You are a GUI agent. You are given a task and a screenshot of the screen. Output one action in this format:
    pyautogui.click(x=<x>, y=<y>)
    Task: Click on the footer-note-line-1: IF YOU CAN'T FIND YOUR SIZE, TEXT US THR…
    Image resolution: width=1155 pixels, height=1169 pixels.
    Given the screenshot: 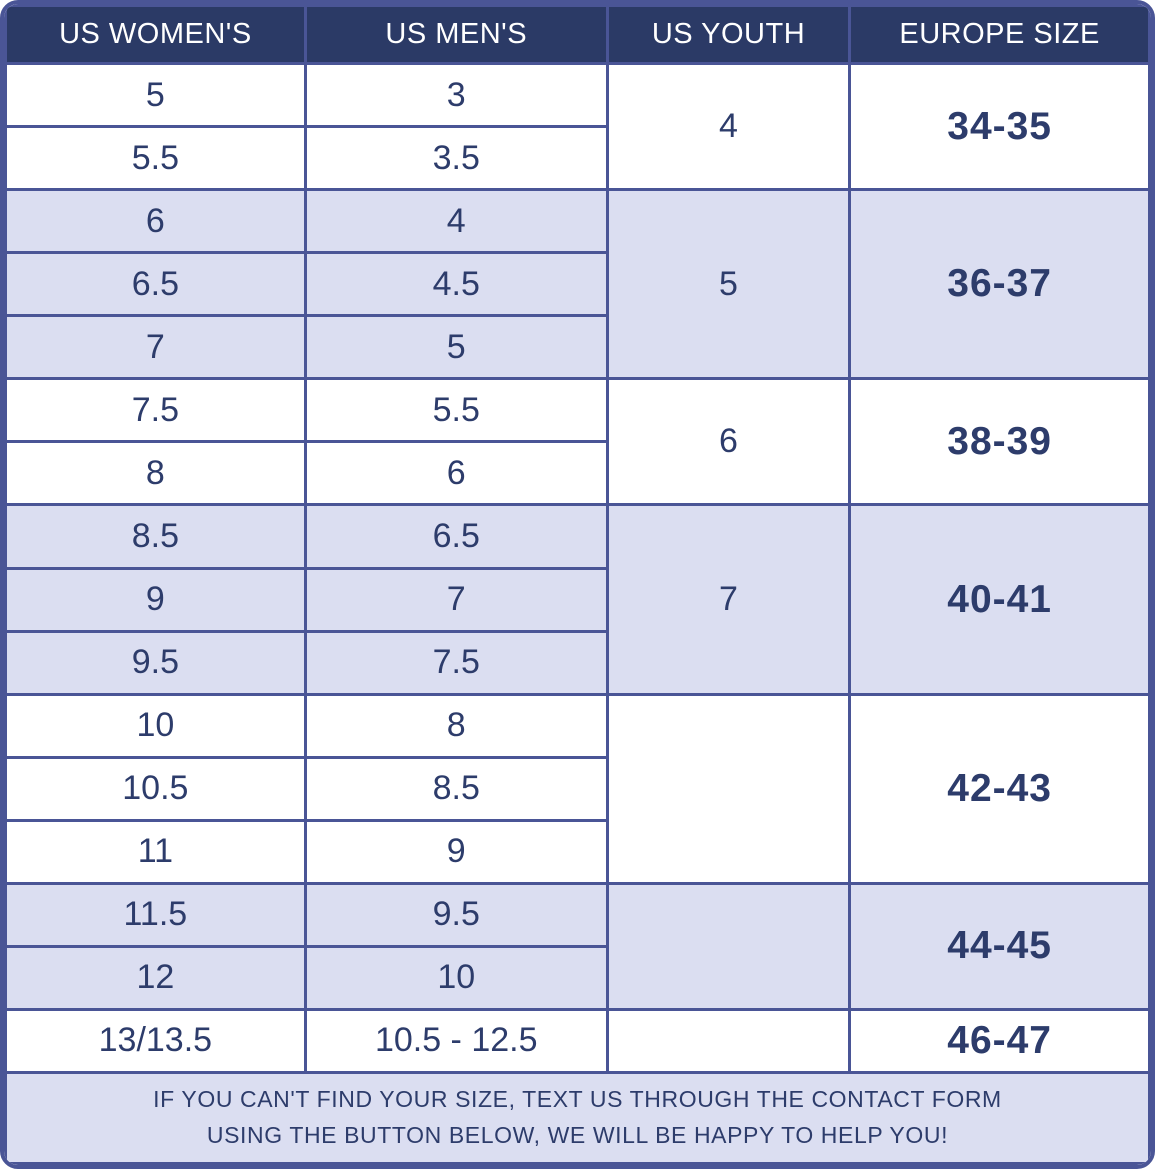 What is the action you would take?
    pyautogui.click(x=577, y=1099)
    